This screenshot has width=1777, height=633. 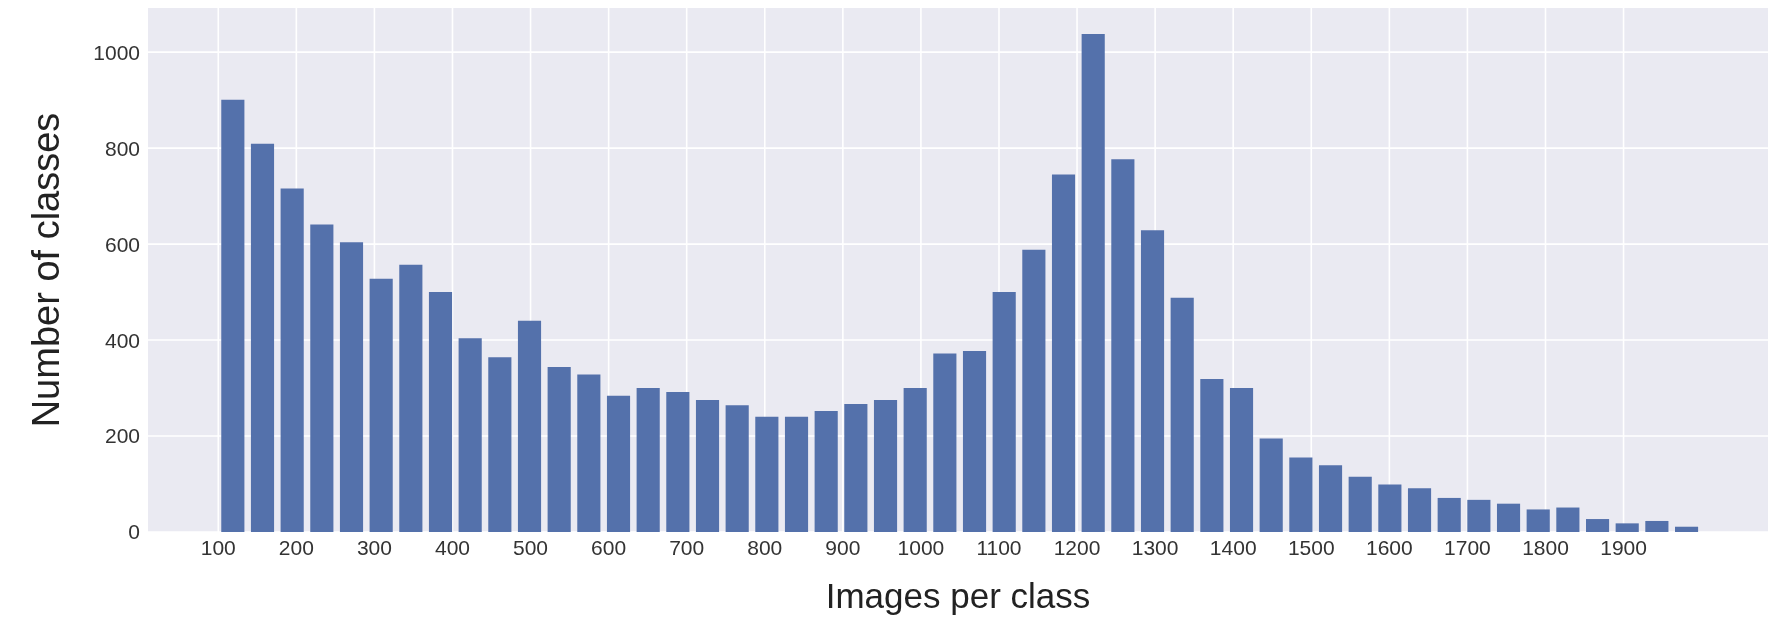 What do you see at coordinates (1389, 547) in the screenshot?
I see `x-tick-label: 1600` at bounding box center [1389, 547].